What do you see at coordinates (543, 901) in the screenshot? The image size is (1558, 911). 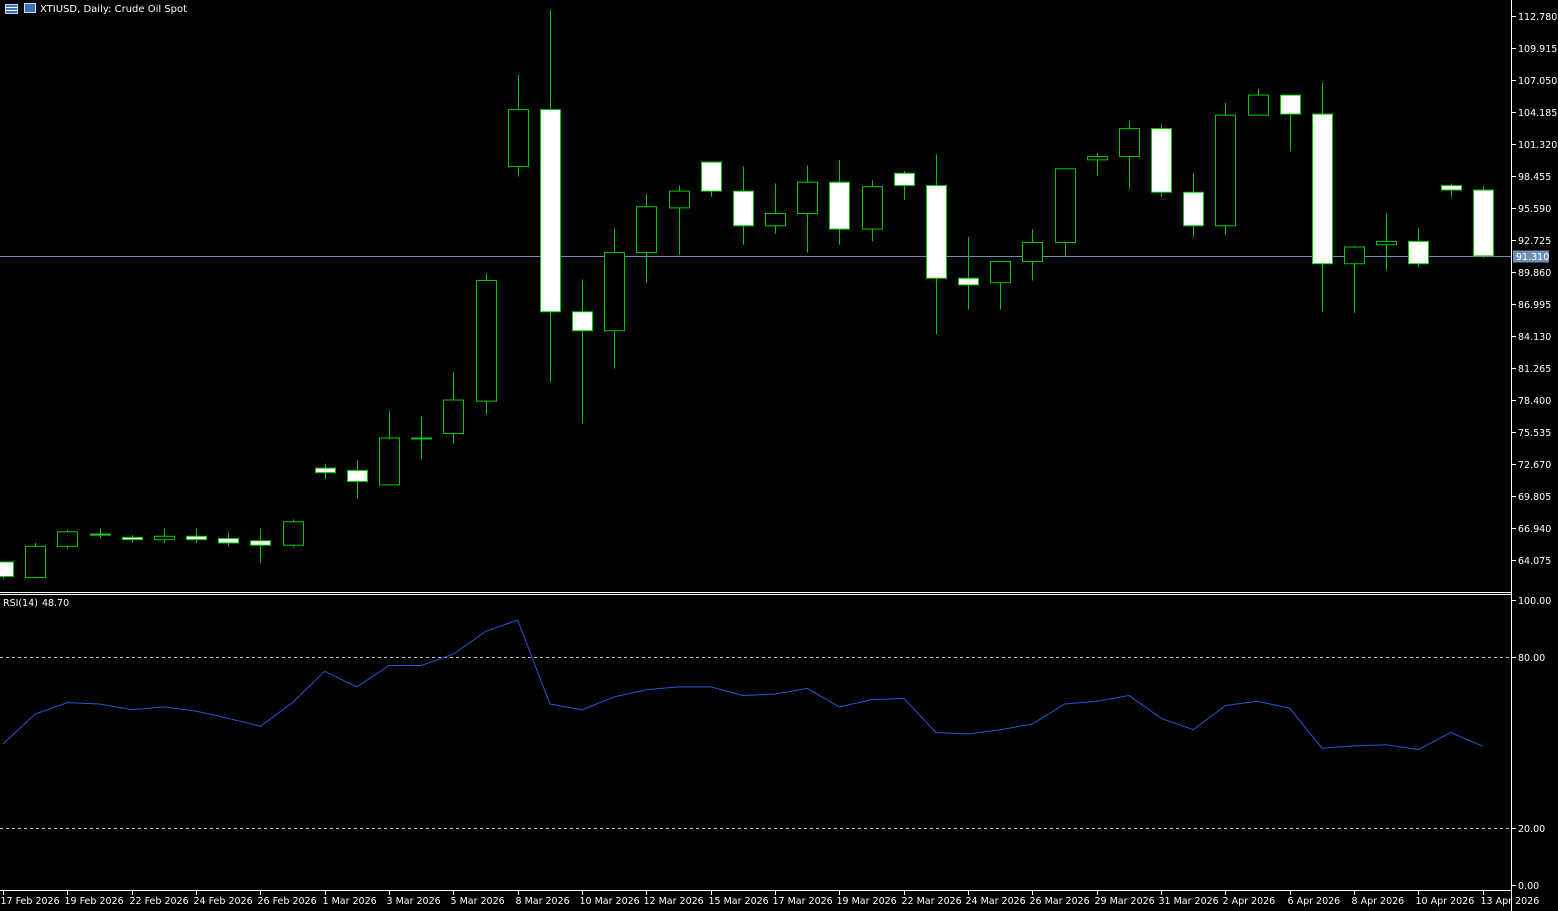 I see `time-tick-label: 8 Mar 2026` at bounding box center [543, 901].